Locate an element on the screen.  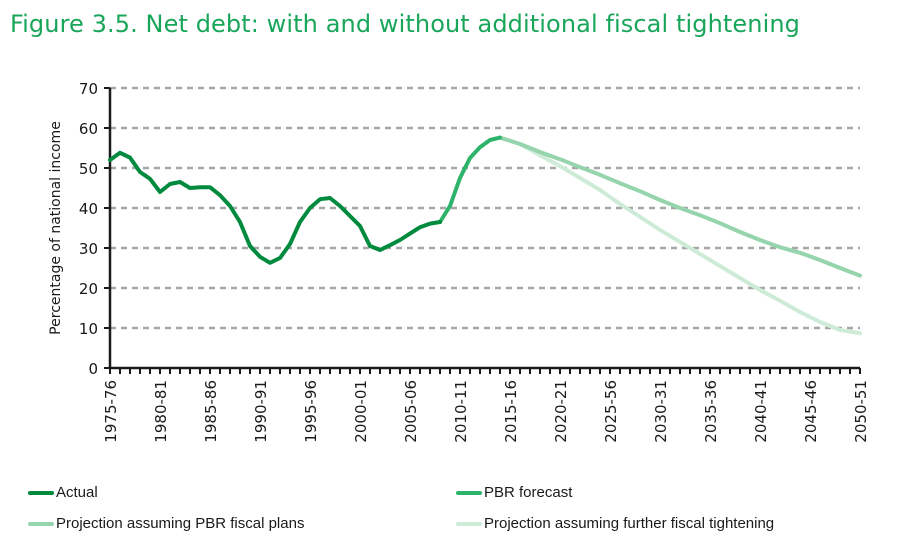
y-tick-label: 40 is located at coordinates (88, 209).